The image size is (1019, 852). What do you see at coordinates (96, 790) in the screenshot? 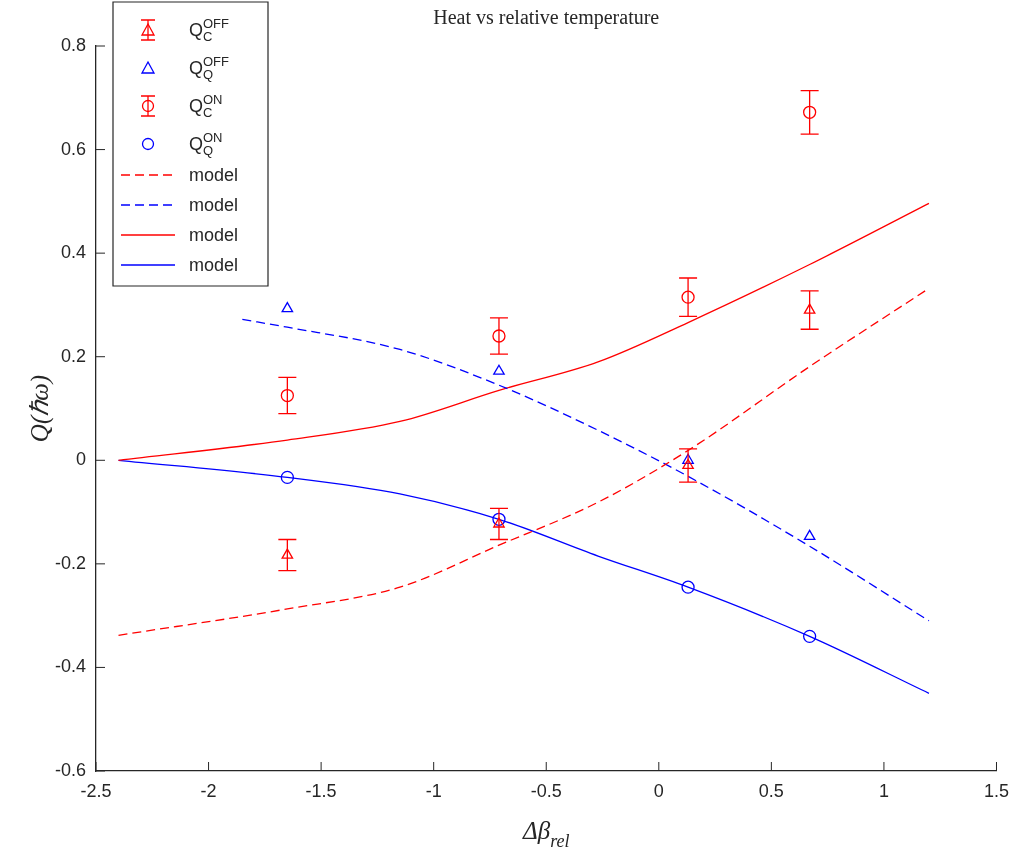
I see `x-tick-label: -2.5` at bounding box center [96, 790].